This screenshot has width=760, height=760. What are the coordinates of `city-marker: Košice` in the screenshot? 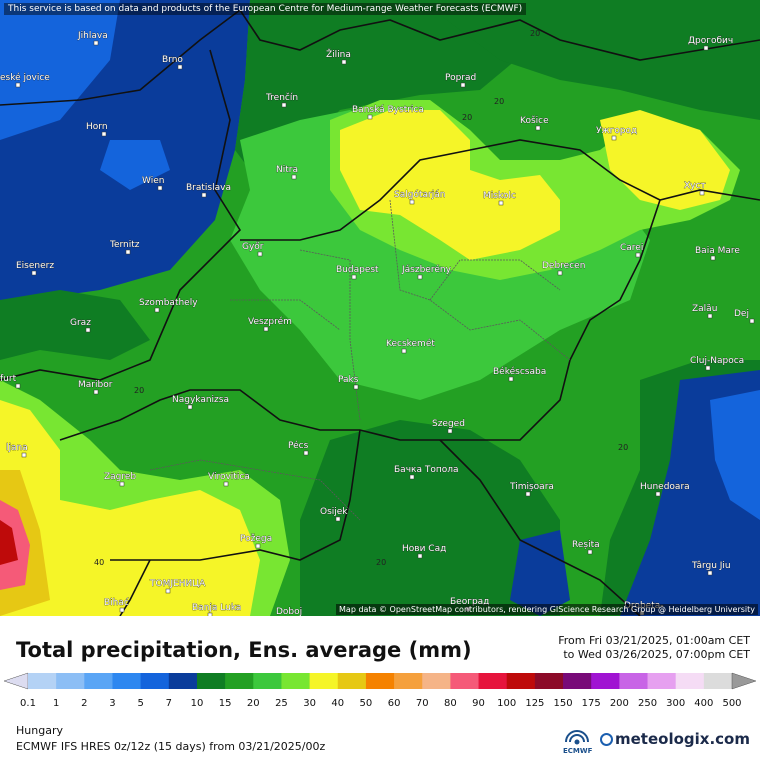 It's located at (534, 123).